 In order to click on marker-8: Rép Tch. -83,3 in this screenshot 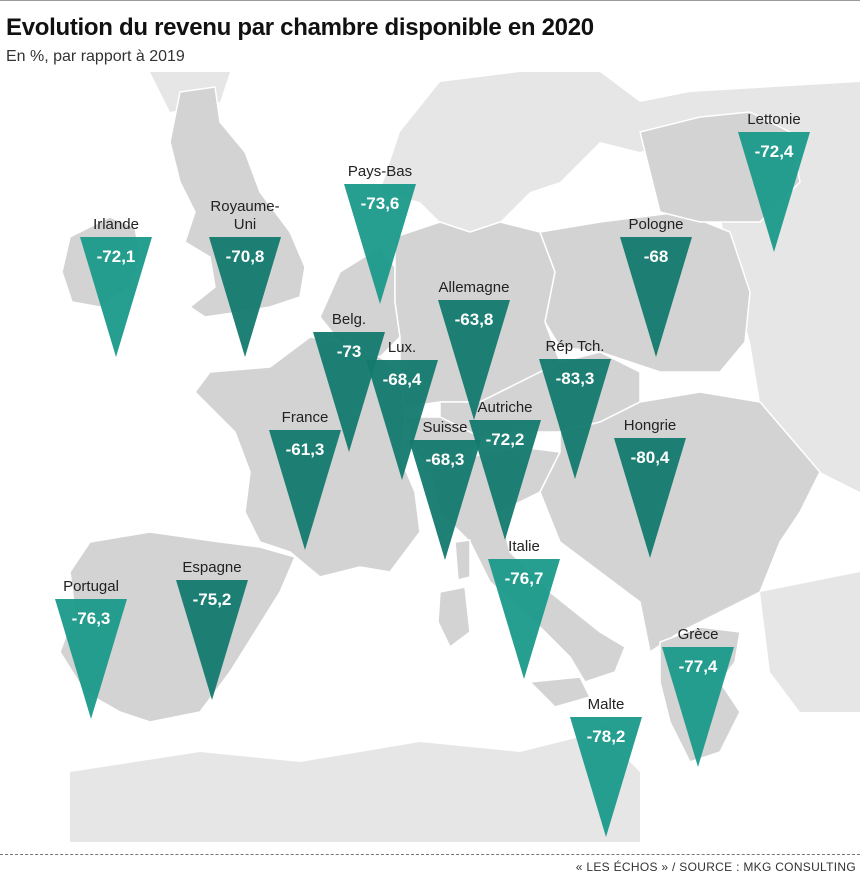, I will do `click(575, 408)`.